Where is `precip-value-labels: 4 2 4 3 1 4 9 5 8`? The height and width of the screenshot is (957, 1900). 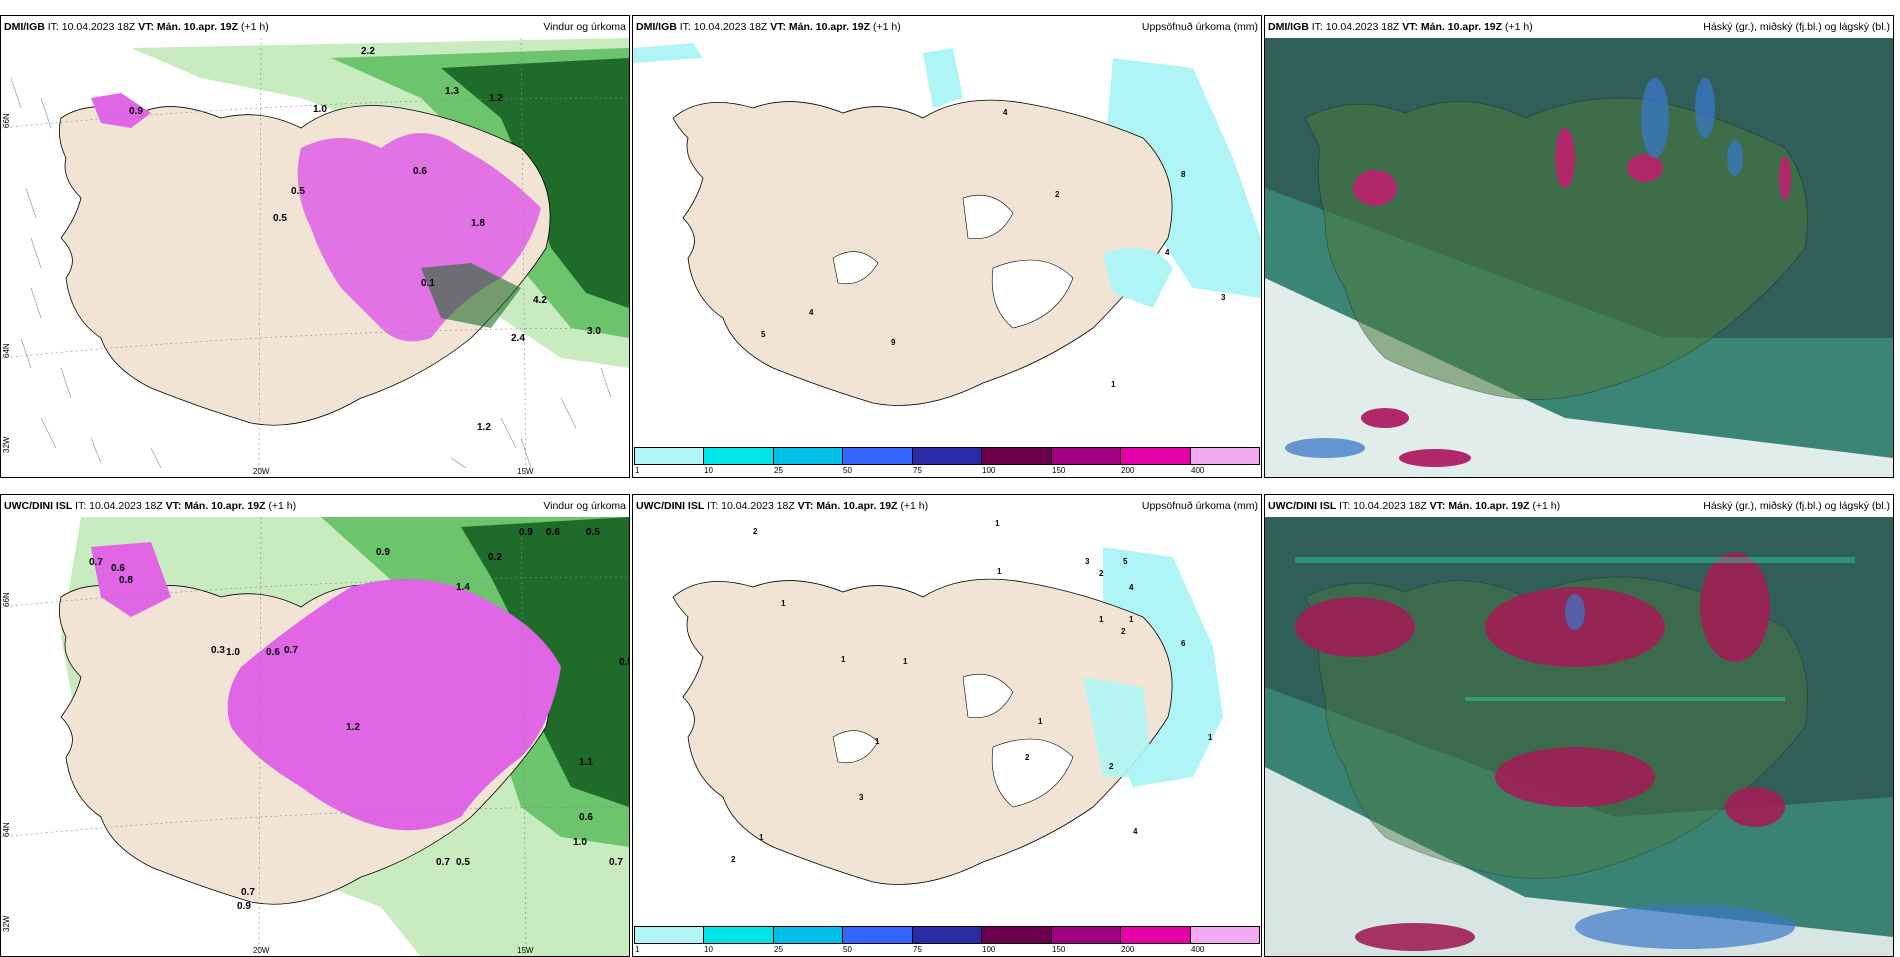
precip-value-labels: 4 2 4 3 1 4 9 5 8 is located at coordinates (947, 233).